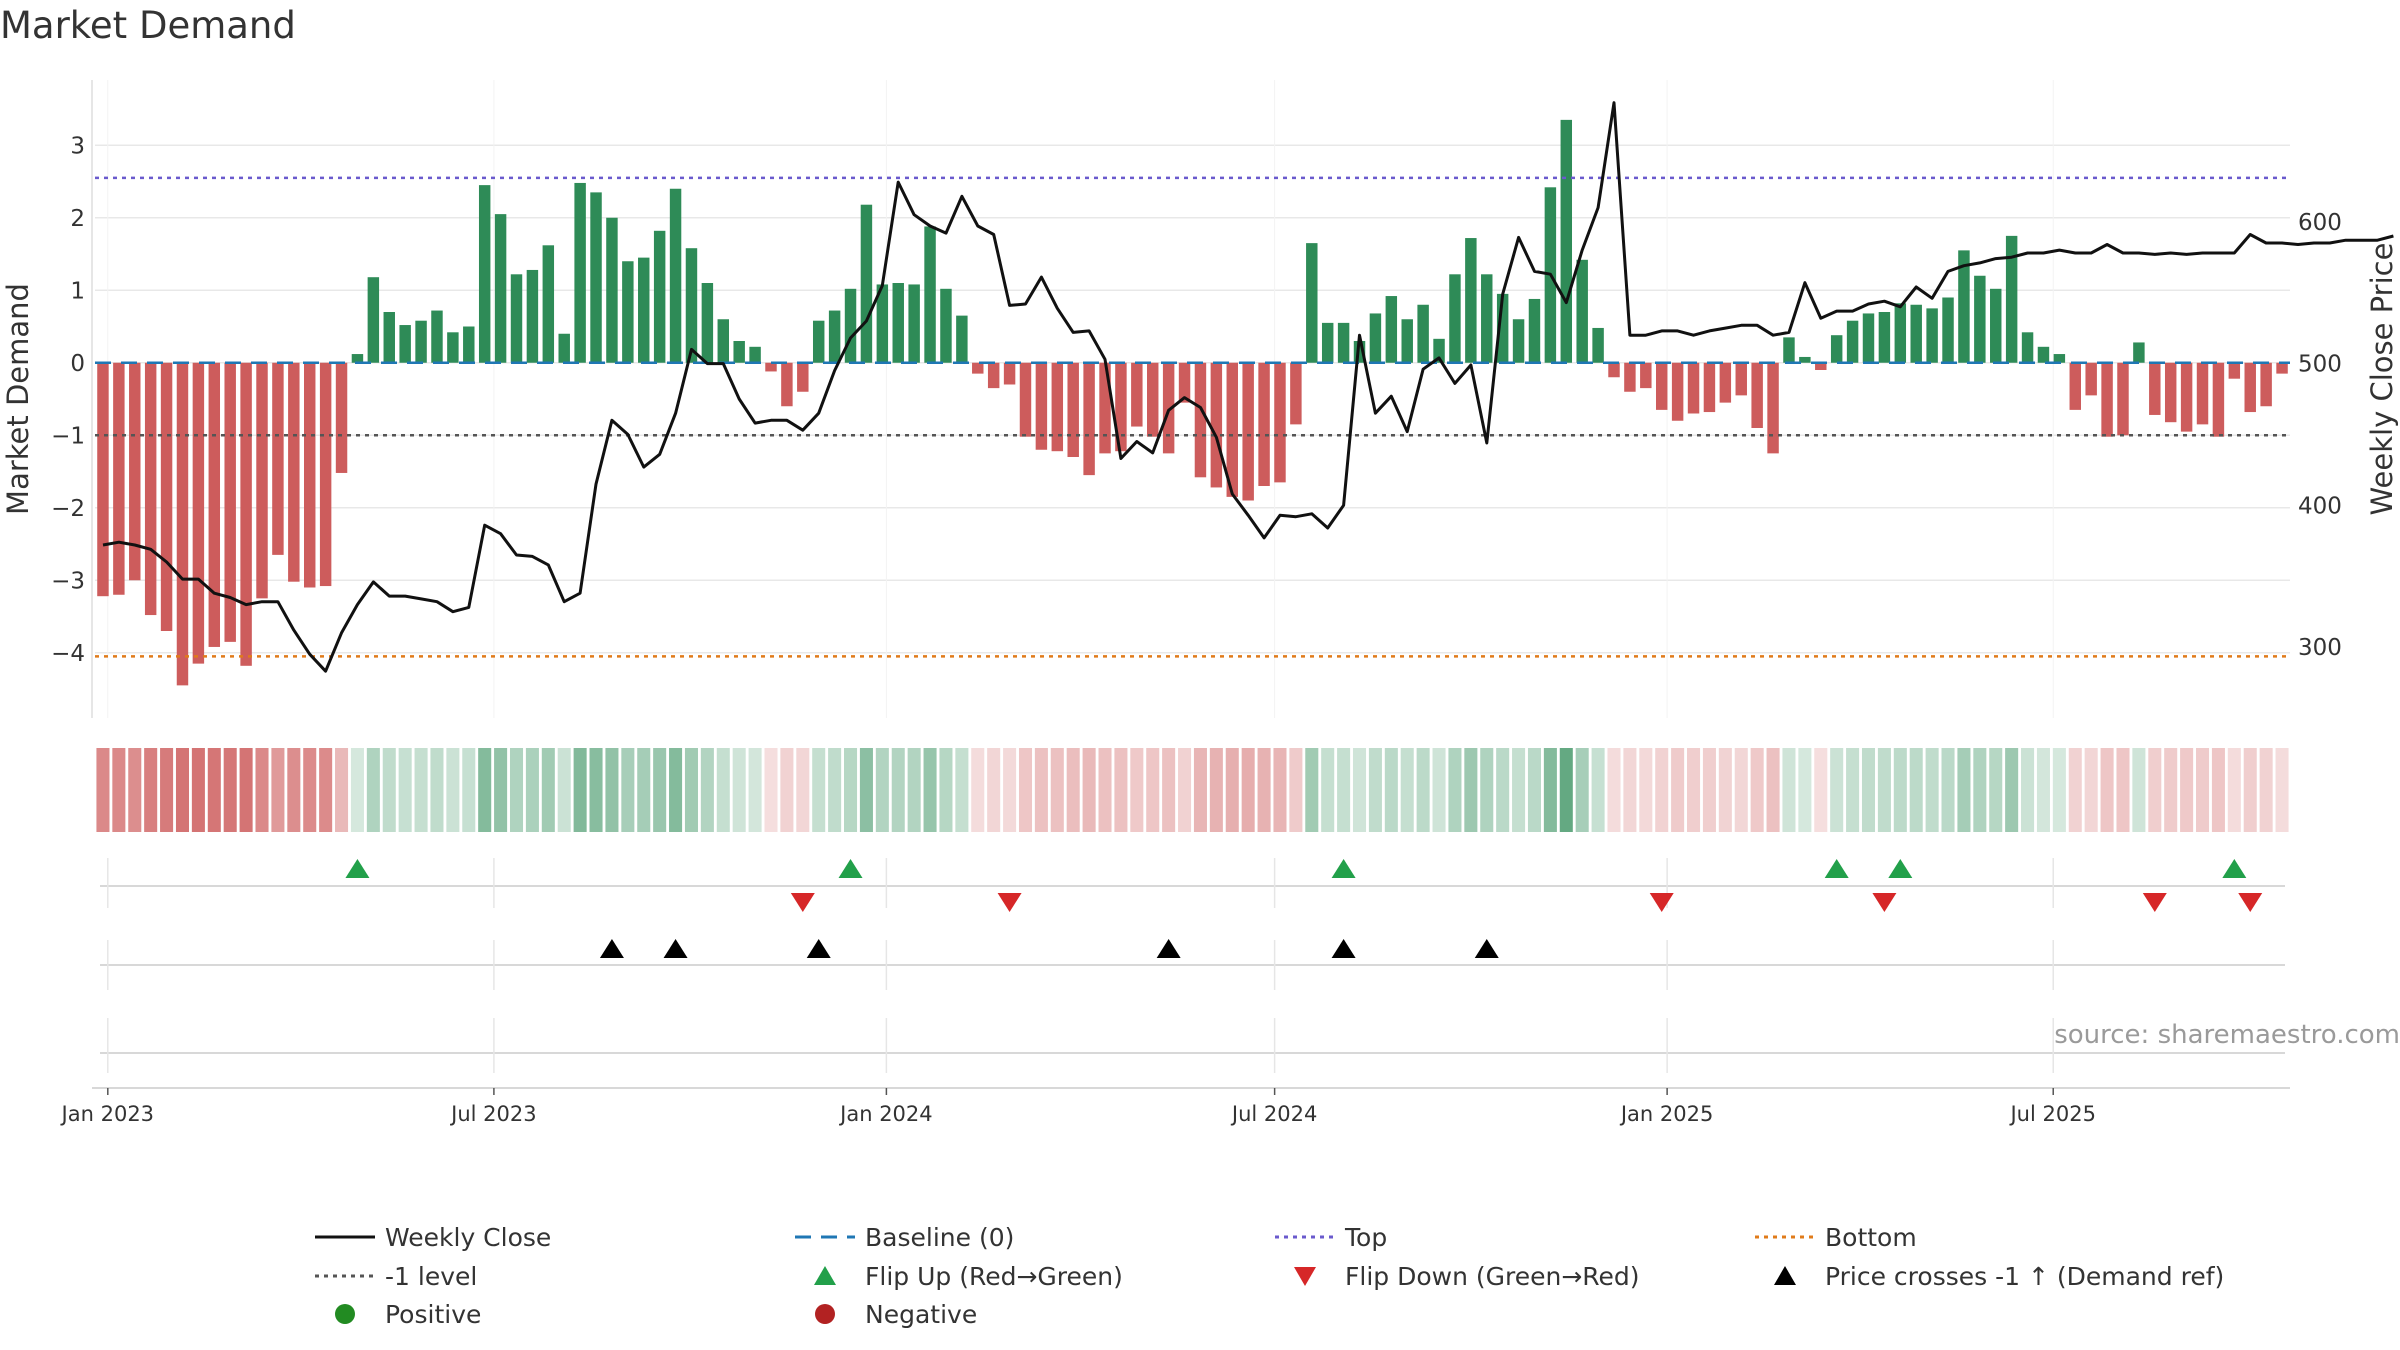 Image resolution: width=2400 pixels, height=1350 pixels. What do you see at coordinates (68, 509) in the screenshot?
I see `y-tick-label: −2` at bounding box center [68, 509].